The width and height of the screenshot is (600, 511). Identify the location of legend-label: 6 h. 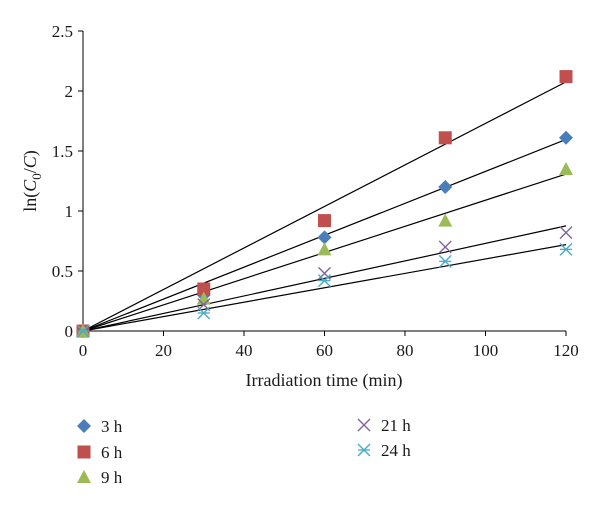
(112, 452).